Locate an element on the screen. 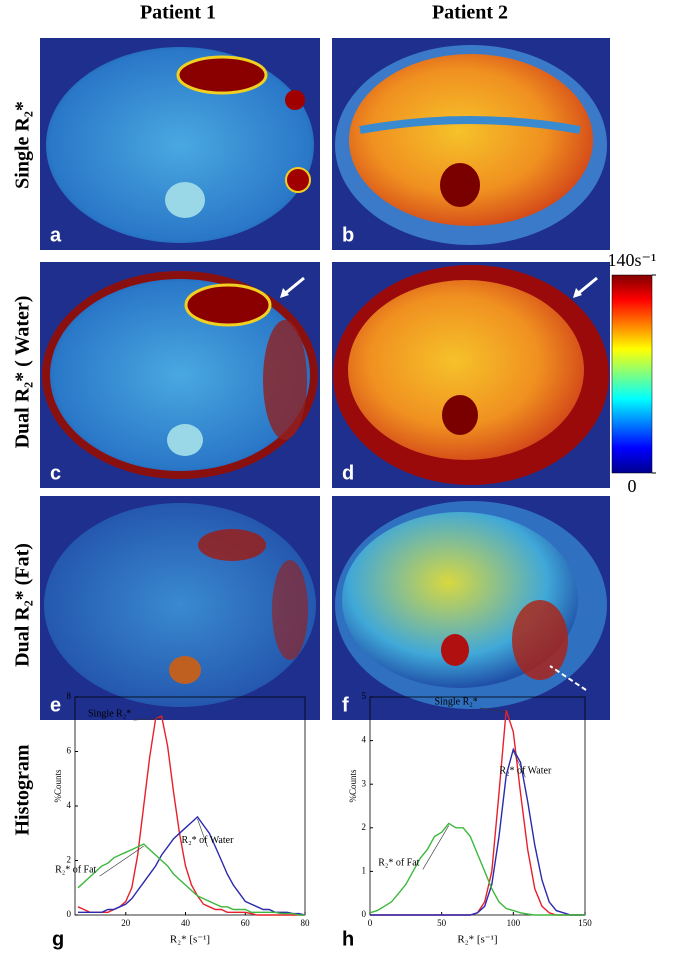 Image resolution: width=690 pixels, height=965 pixels. x-tick-label: 40 is located at coordinates (186, 923).